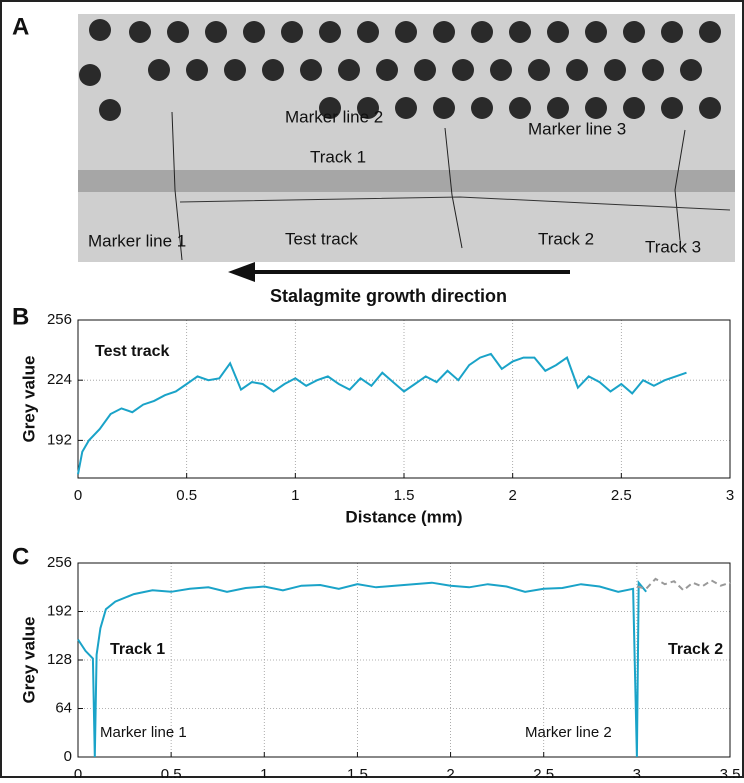 The image size is (744, 783). What do you see at coordinates (241, 272) in the screenshot?
I see `arrow-head` at bounding box center [241, 272].